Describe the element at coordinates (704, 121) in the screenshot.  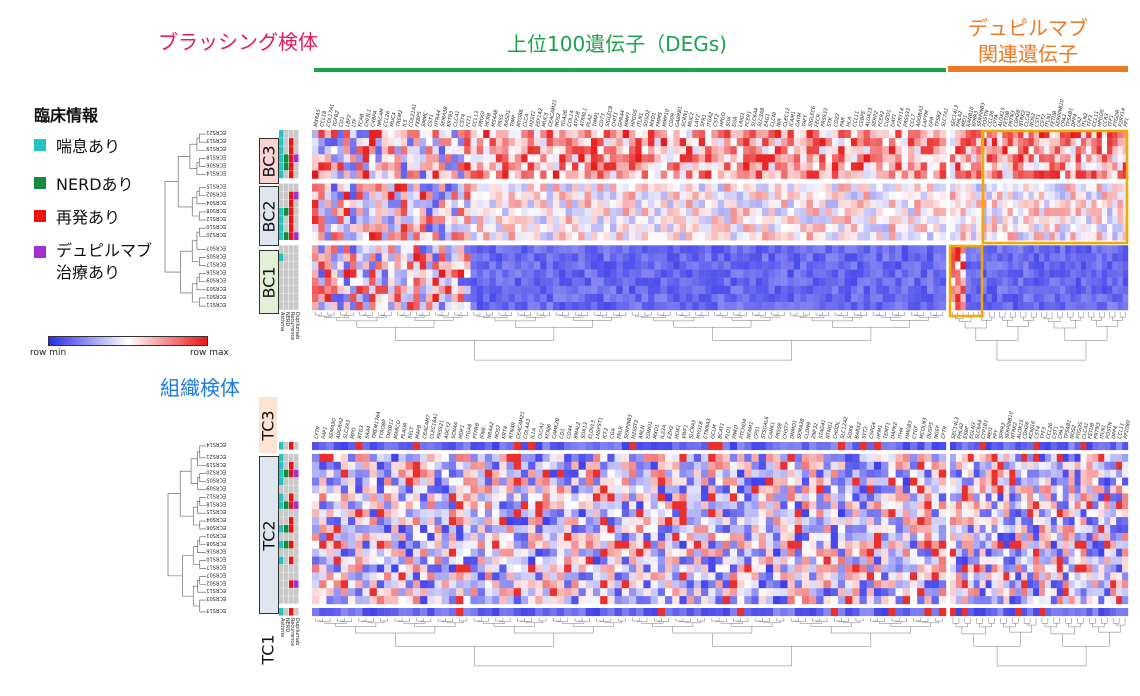
I see `gene-label: SFR1` at that location.